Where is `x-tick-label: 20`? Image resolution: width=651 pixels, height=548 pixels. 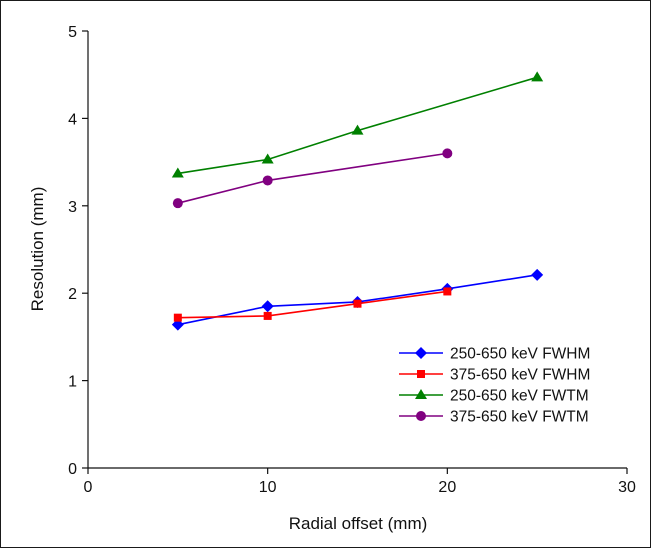 x-tick-label: 20 is located at coordinates (447, 487).